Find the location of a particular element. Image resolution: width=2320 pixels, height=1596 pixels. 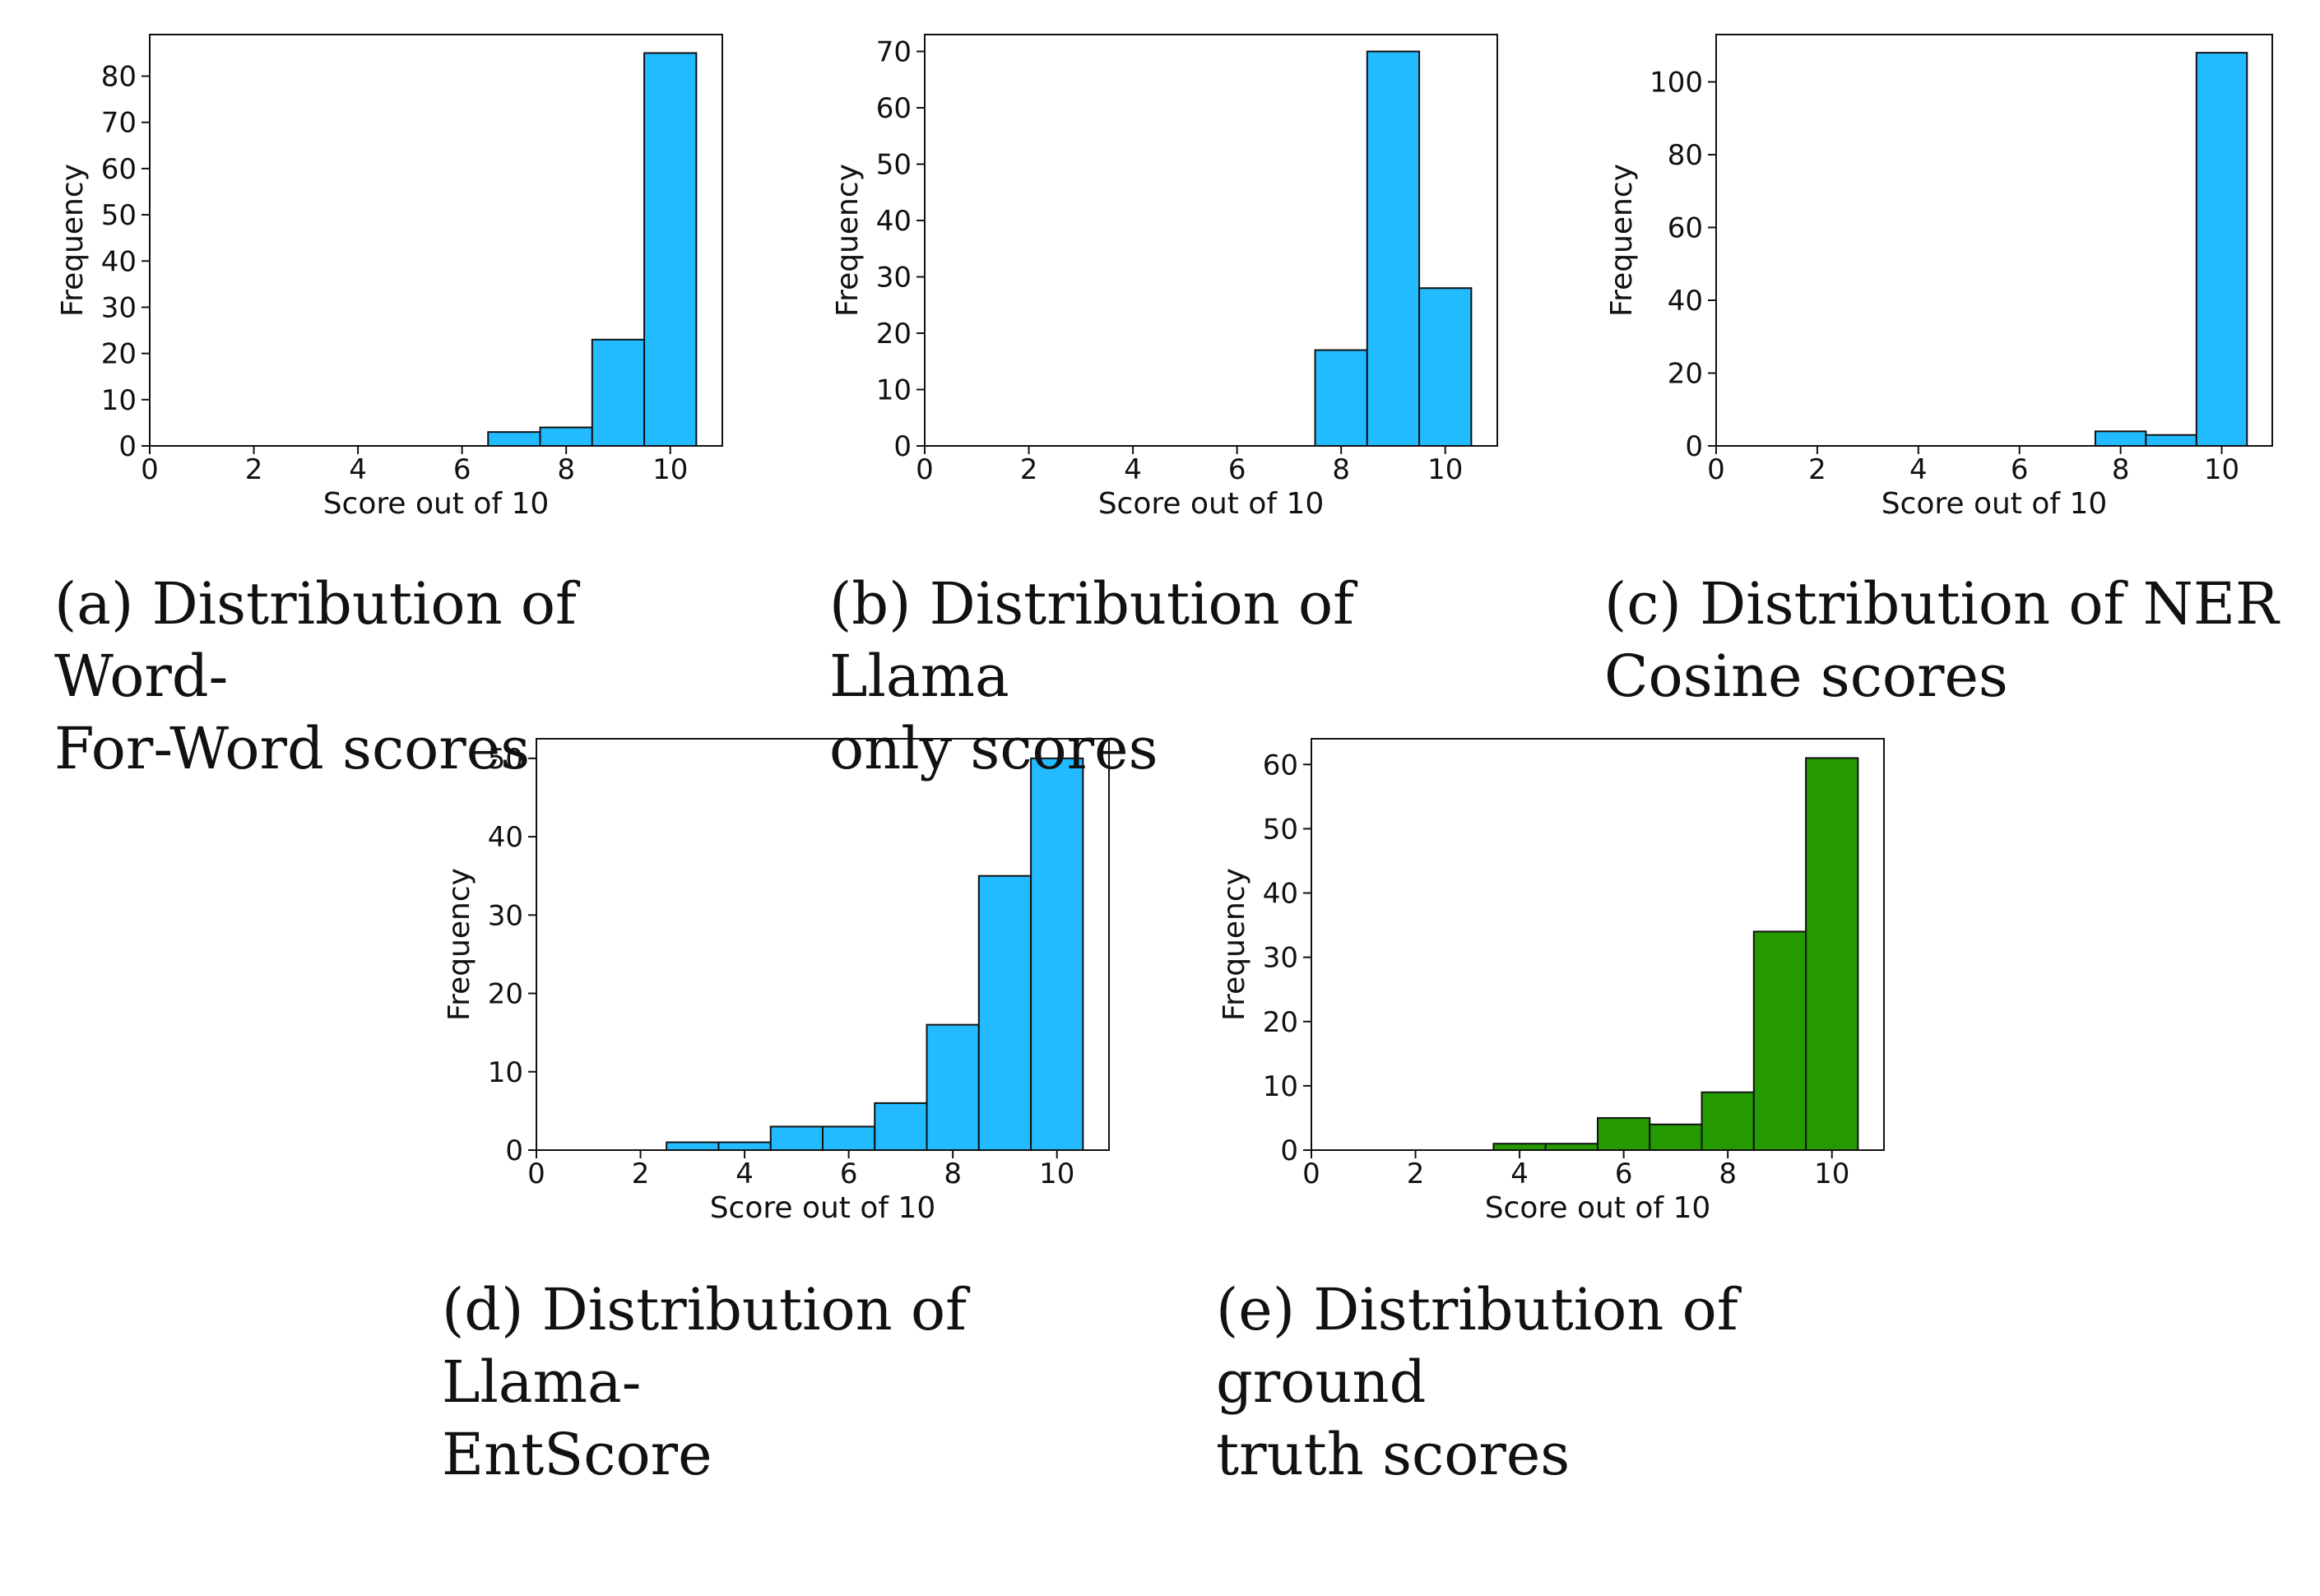

chart-e-ytick-label-60: 60 is located at coordinates (1280, 765).